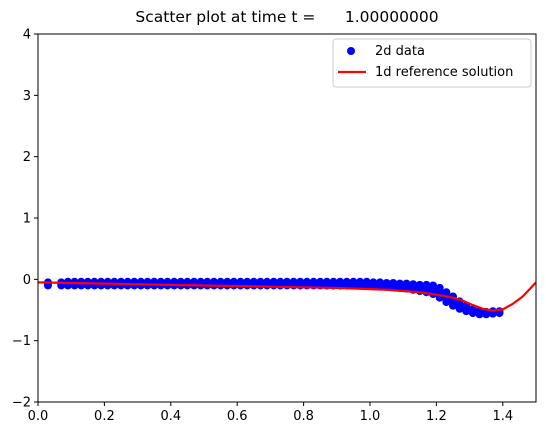  What do you see at coordinates (286, 17) in the screenshot?
I see `chart-title: Scatter plot at time t = 1.00000000` at bounding box center [286, 17].